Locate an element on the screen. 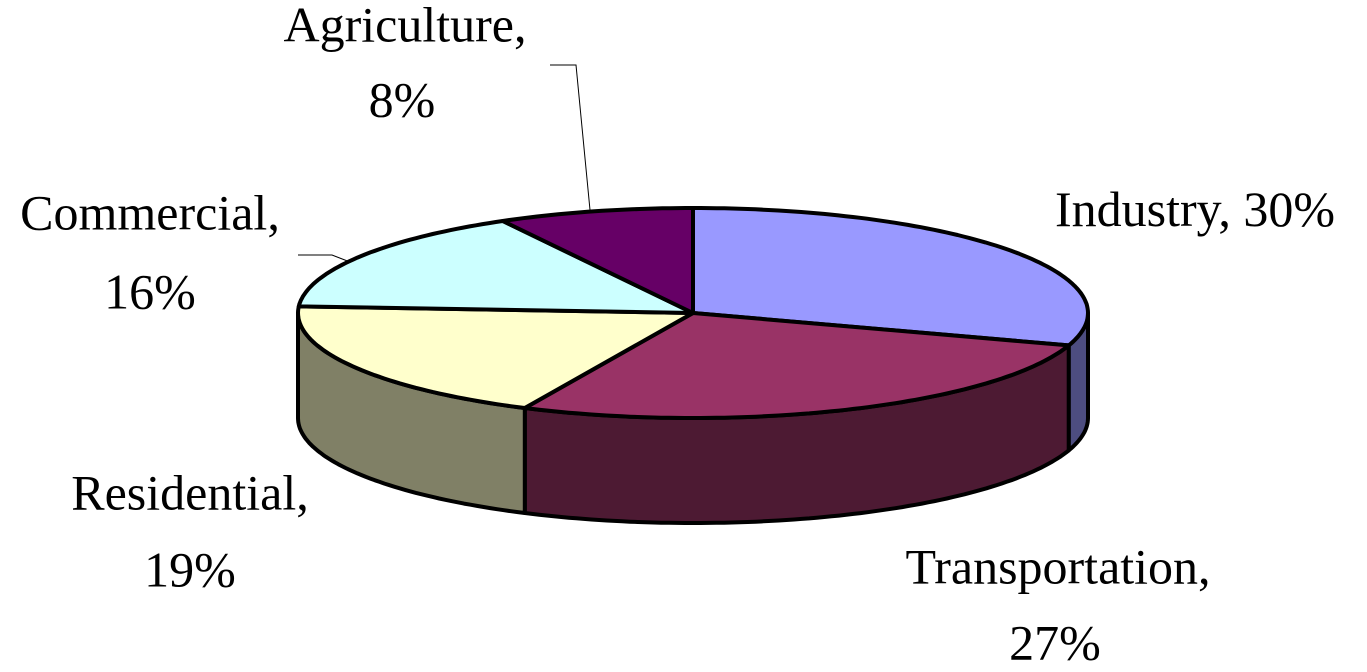 This screenshot has width=1367, height=672. value-label: 19% is located at coordinates (190, 569).